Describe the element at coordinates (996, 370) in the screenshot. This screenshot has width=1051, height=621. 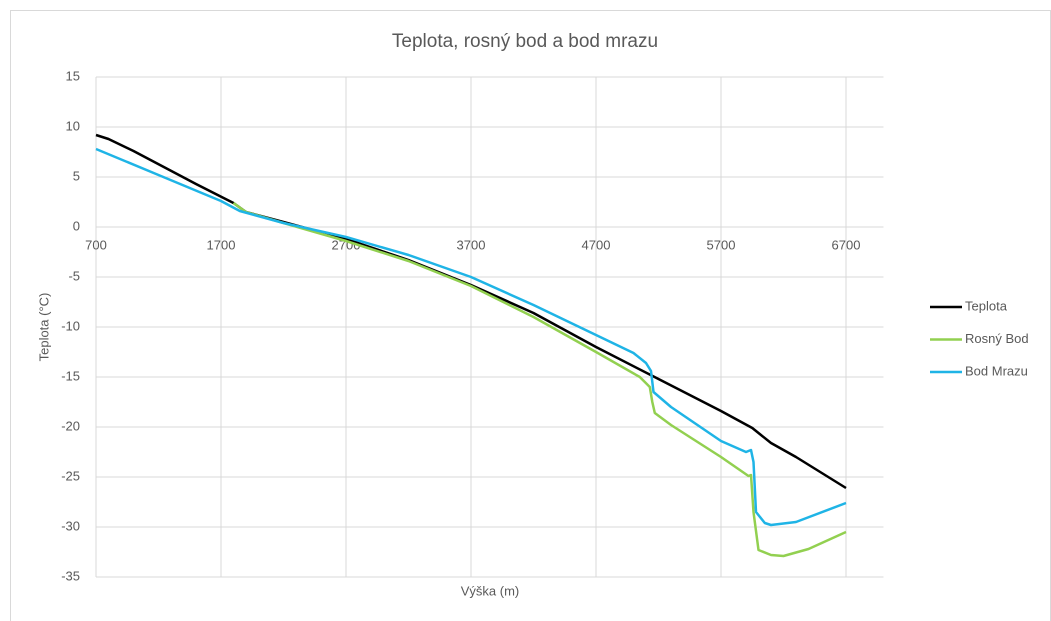
I see `legend-label: Bod Mrazu` at that location.